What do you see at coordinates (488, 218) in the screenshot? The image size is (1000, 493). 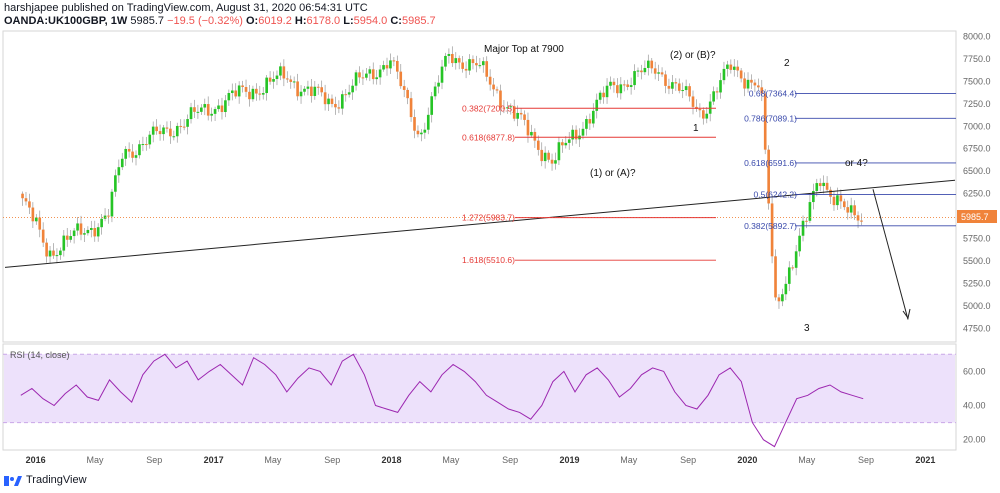 I see `fib-level-label: 1.272(5983.7)` at bounding box center [488, 218].